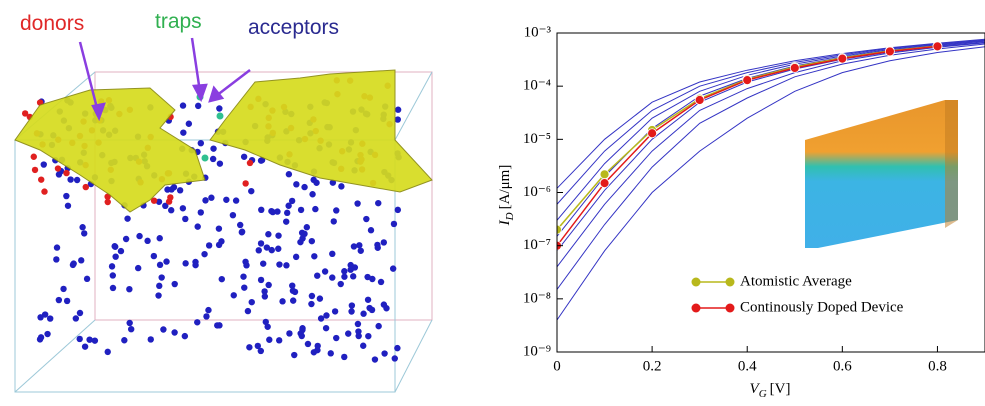 This screenshot has height=406, width=985. Describe the element at coordinates (755, 389) in the screenshot. I see `x-label-symbol: V` at that location.